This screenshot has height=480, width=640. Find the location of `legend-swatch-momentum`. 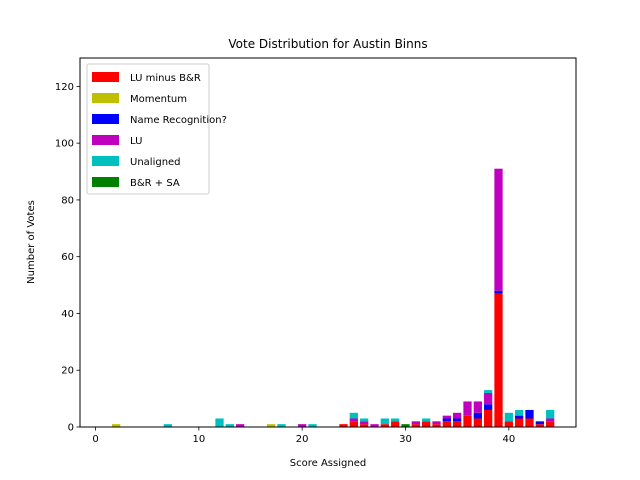

legend-swatch-momentum is located at coordinates (105, 98).